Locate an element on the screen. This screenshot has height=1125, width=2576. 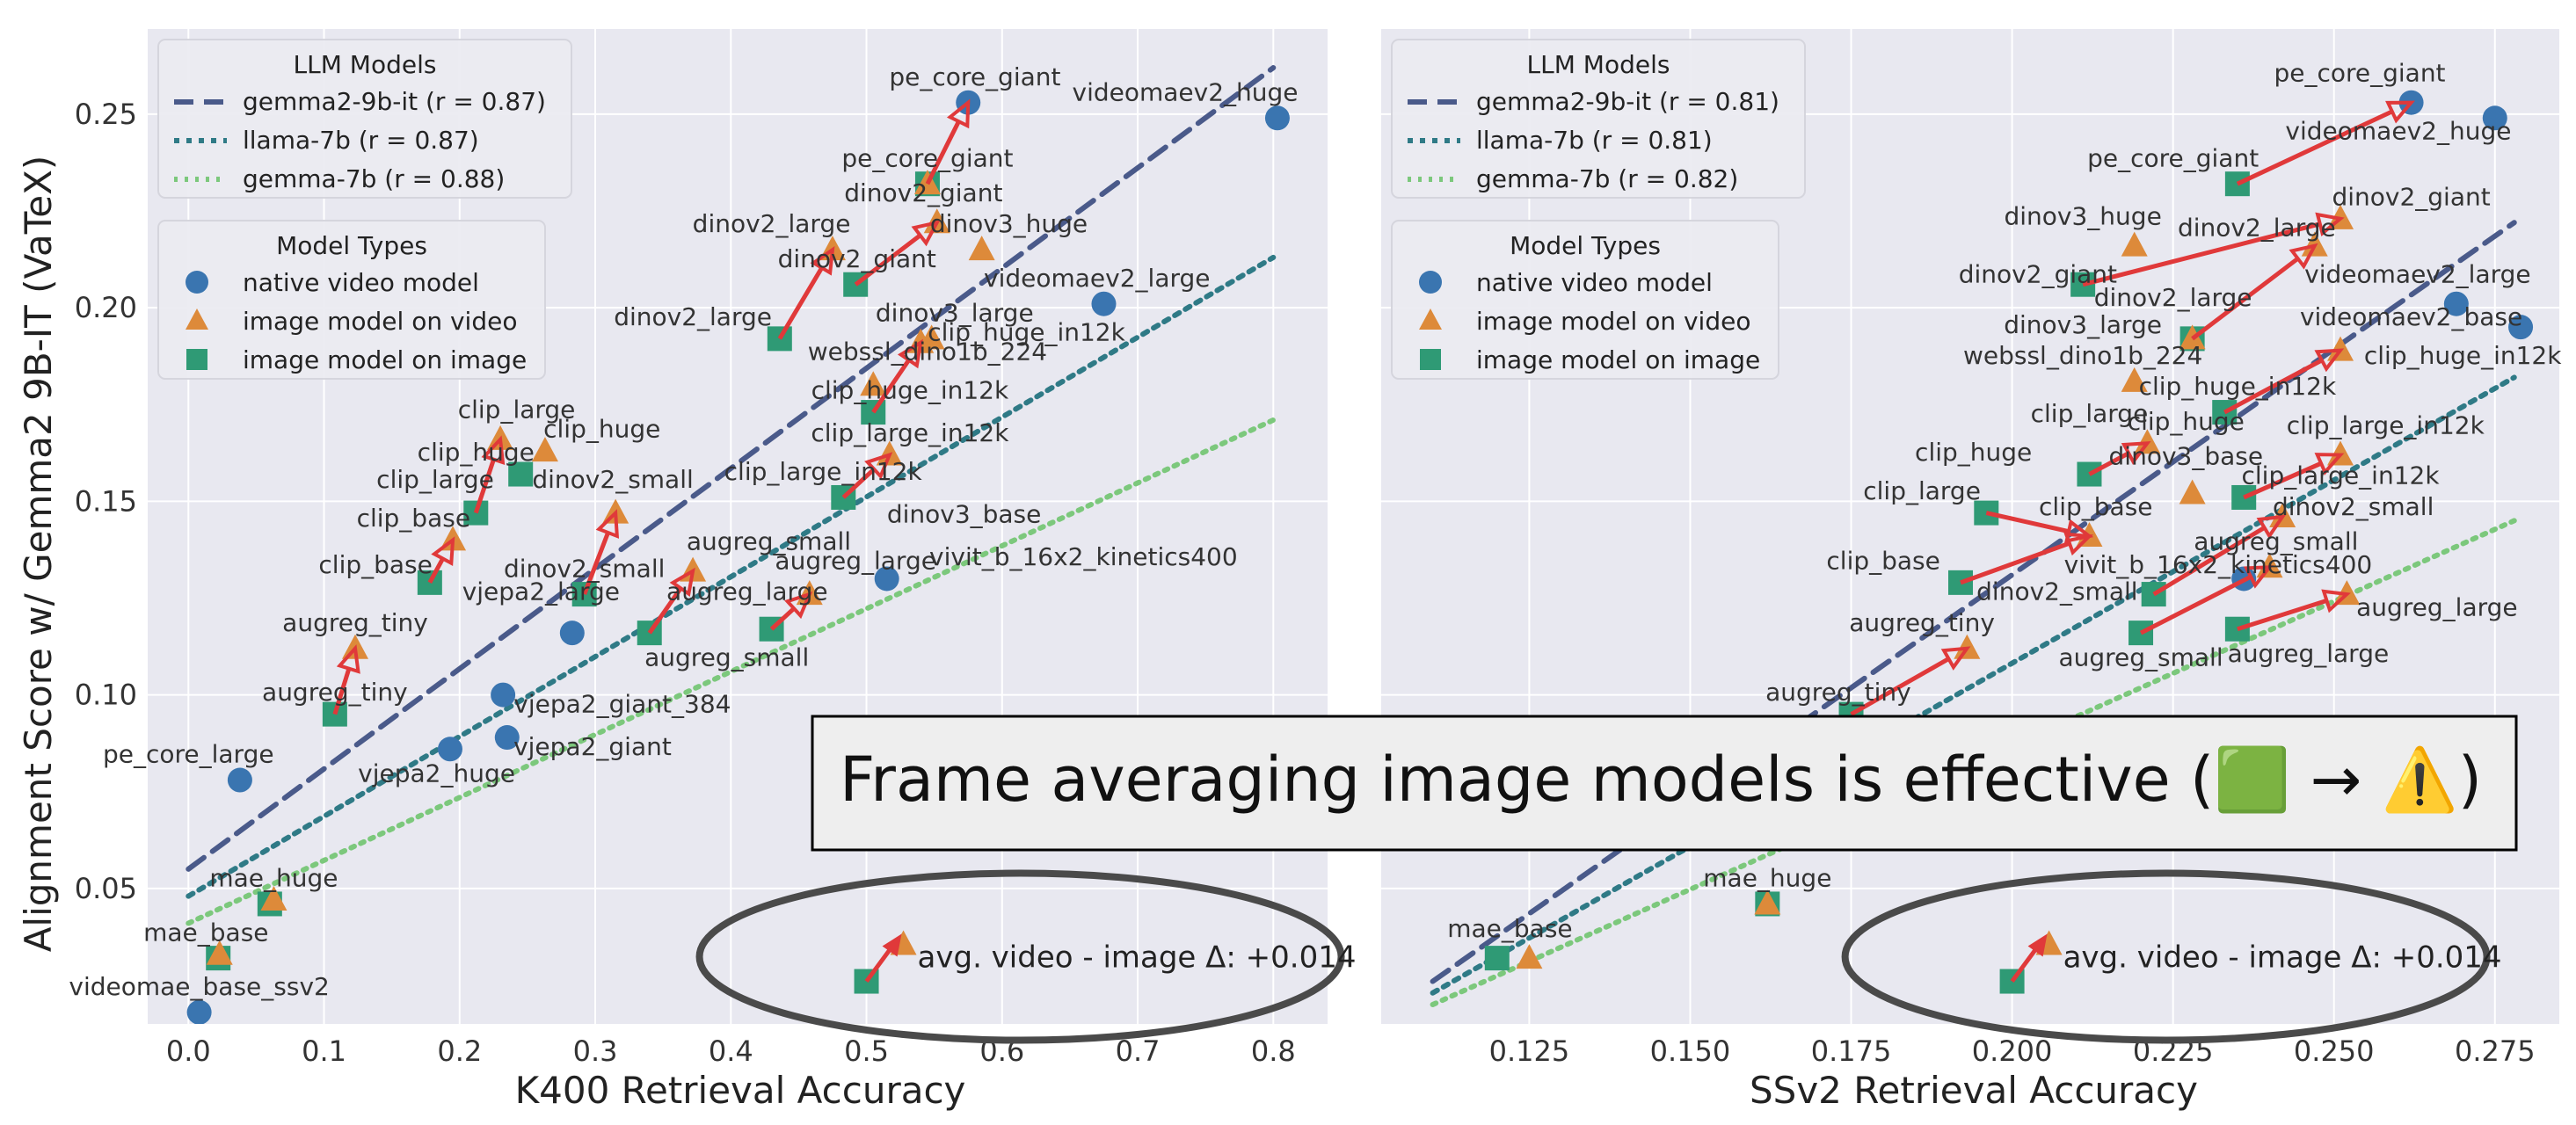
point-label: mae_base is located at coordinates (1509, 929).